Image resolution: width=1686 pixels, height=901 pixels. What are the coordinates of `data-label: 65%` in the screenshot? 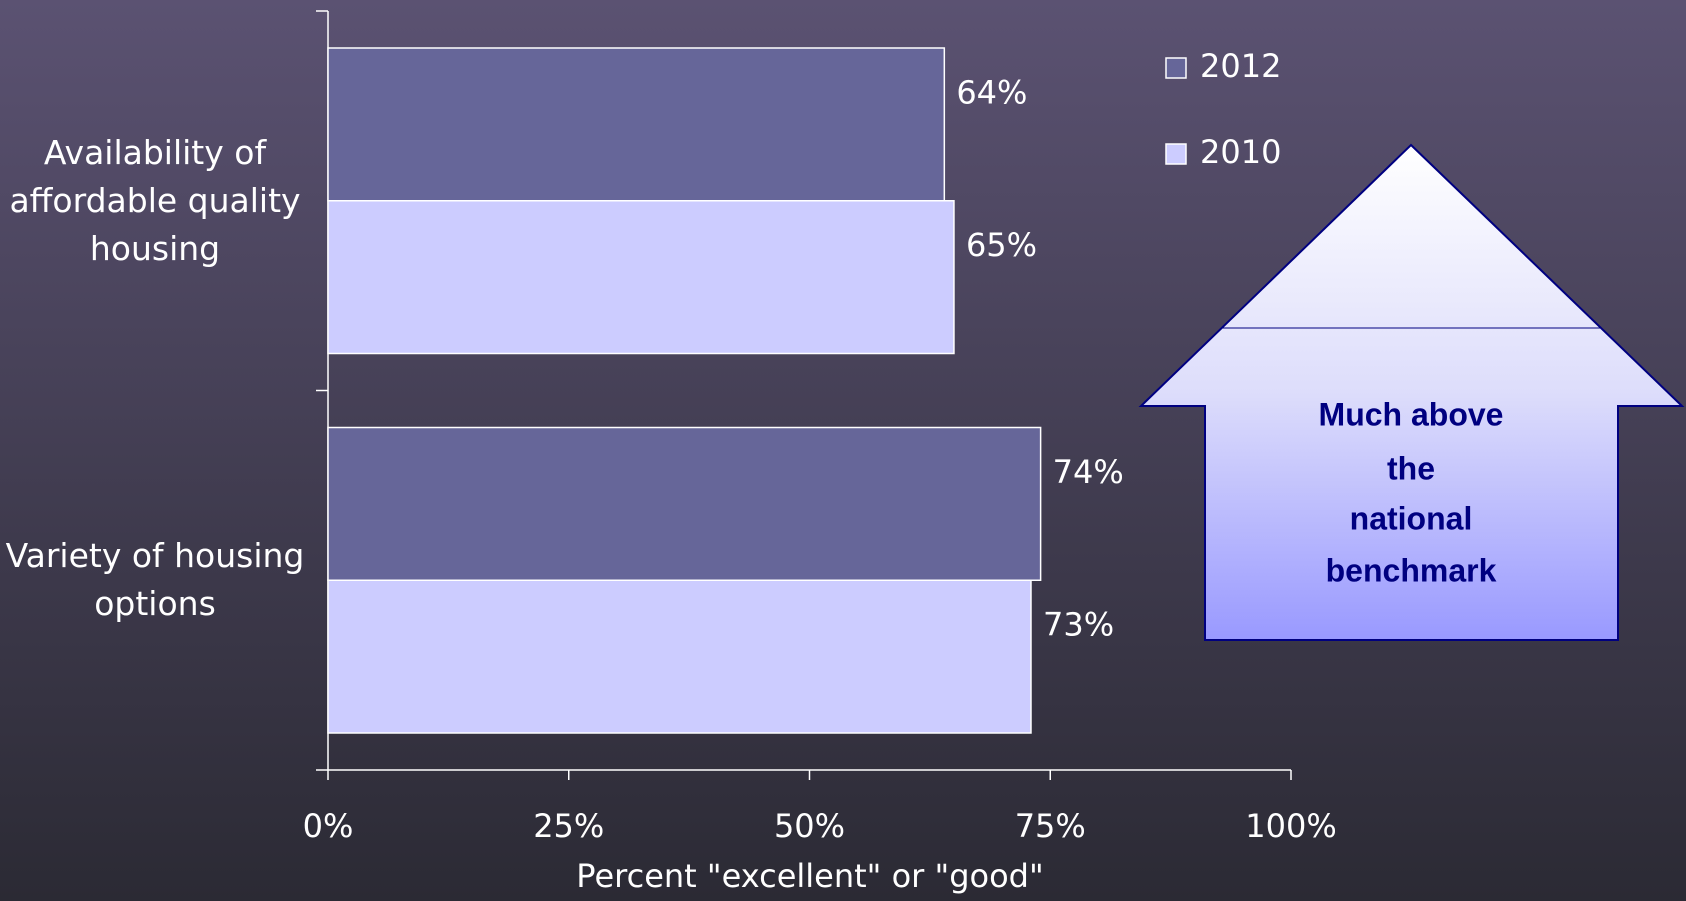 It's located at (1001, 245).